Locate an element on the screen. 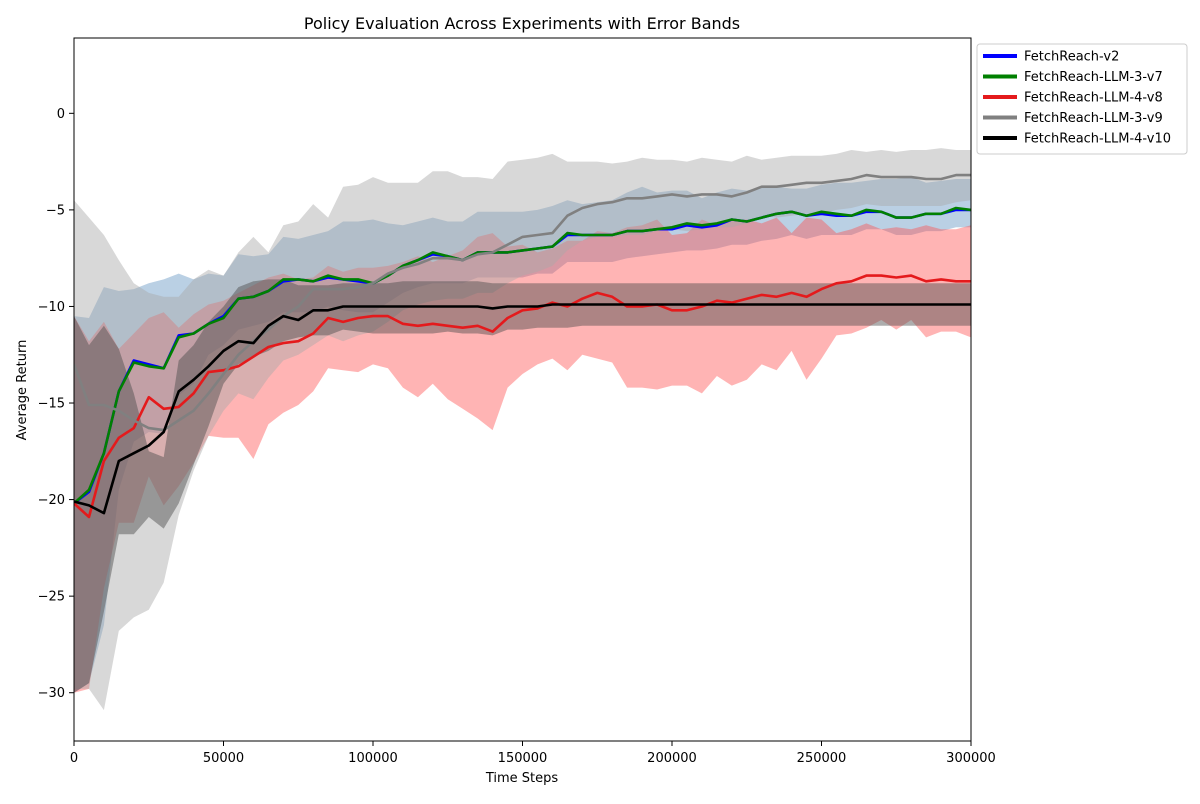  y-tick-label: −5 is located at coordinates (55, 210).